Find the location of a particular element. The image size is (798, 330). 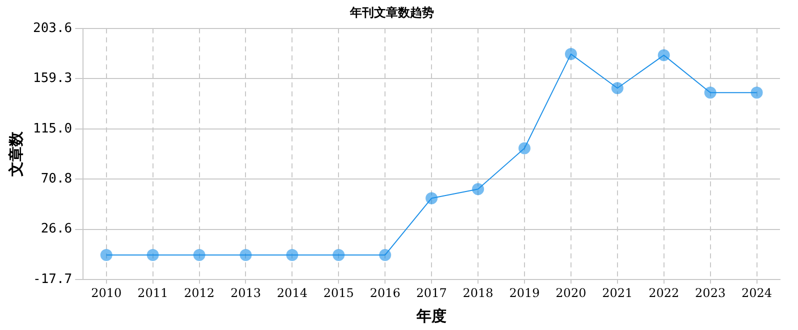

x-tick-label: 2017 is located at coordinates (431, 293).